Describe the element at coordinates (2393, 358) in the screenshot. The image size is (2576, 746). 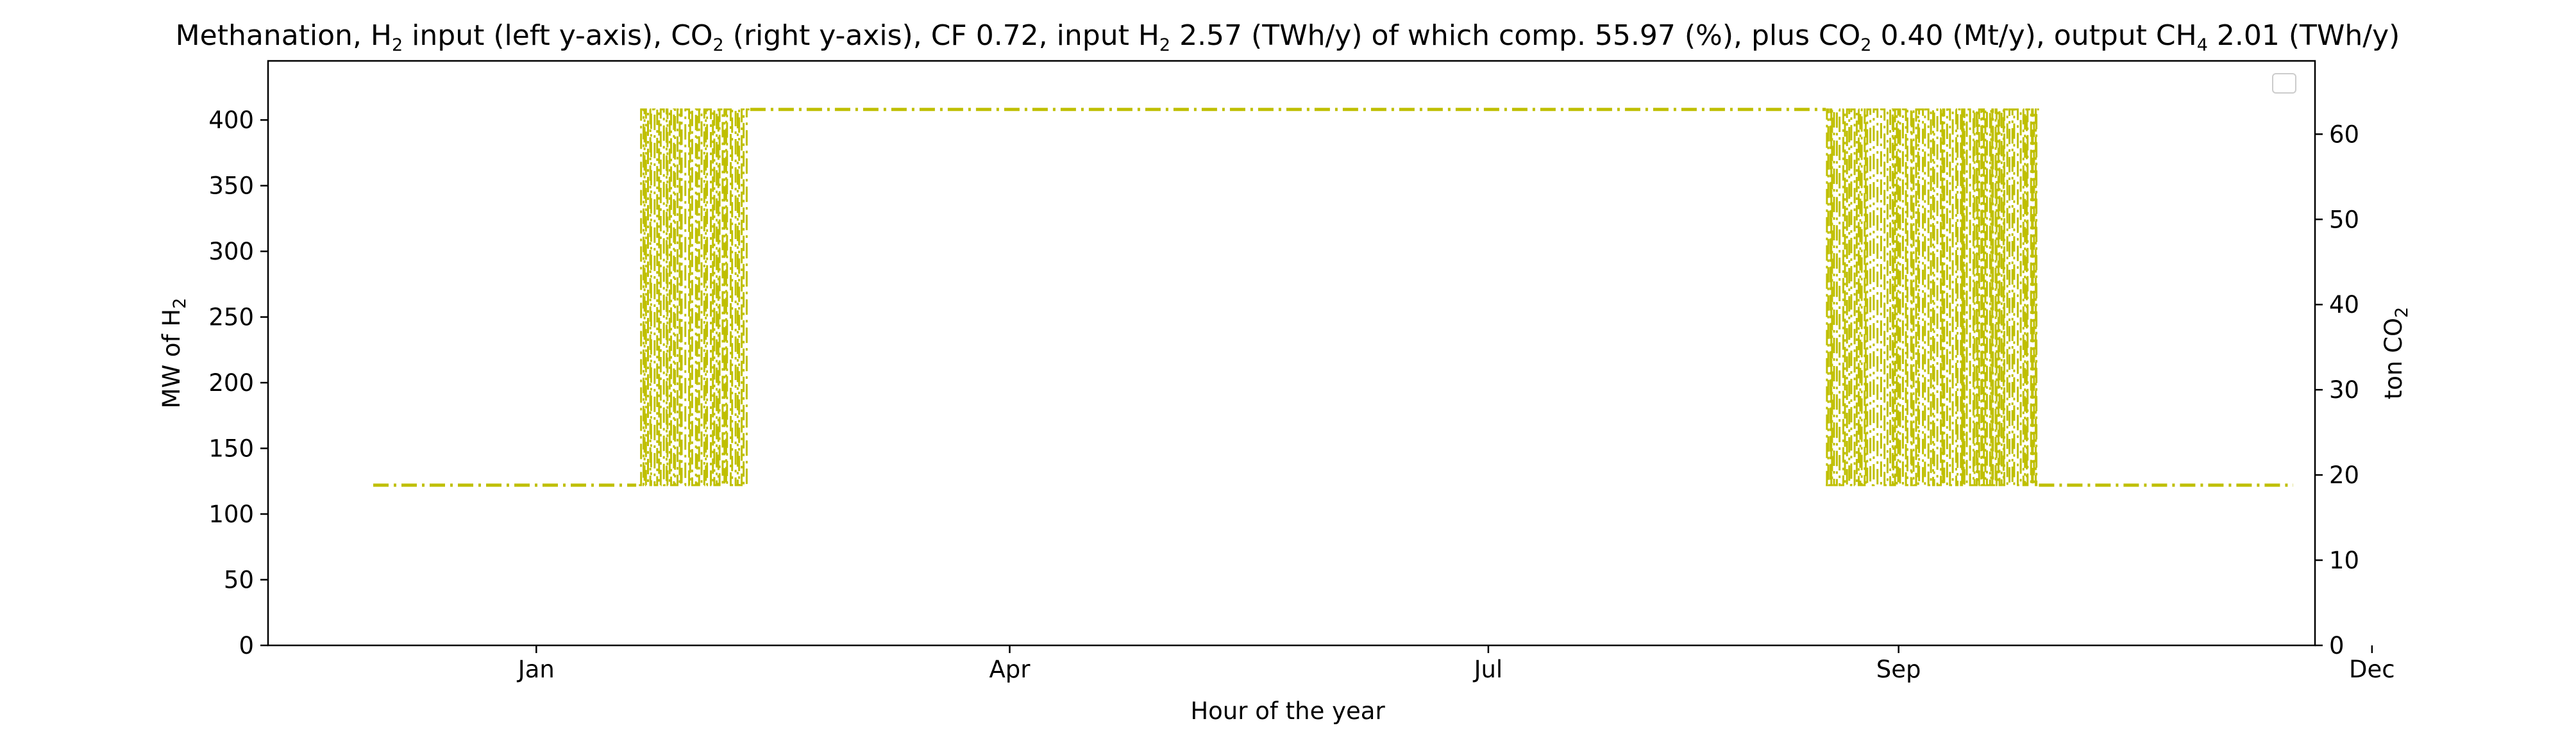
I see `y-right-label-main: ton CO` at that location.